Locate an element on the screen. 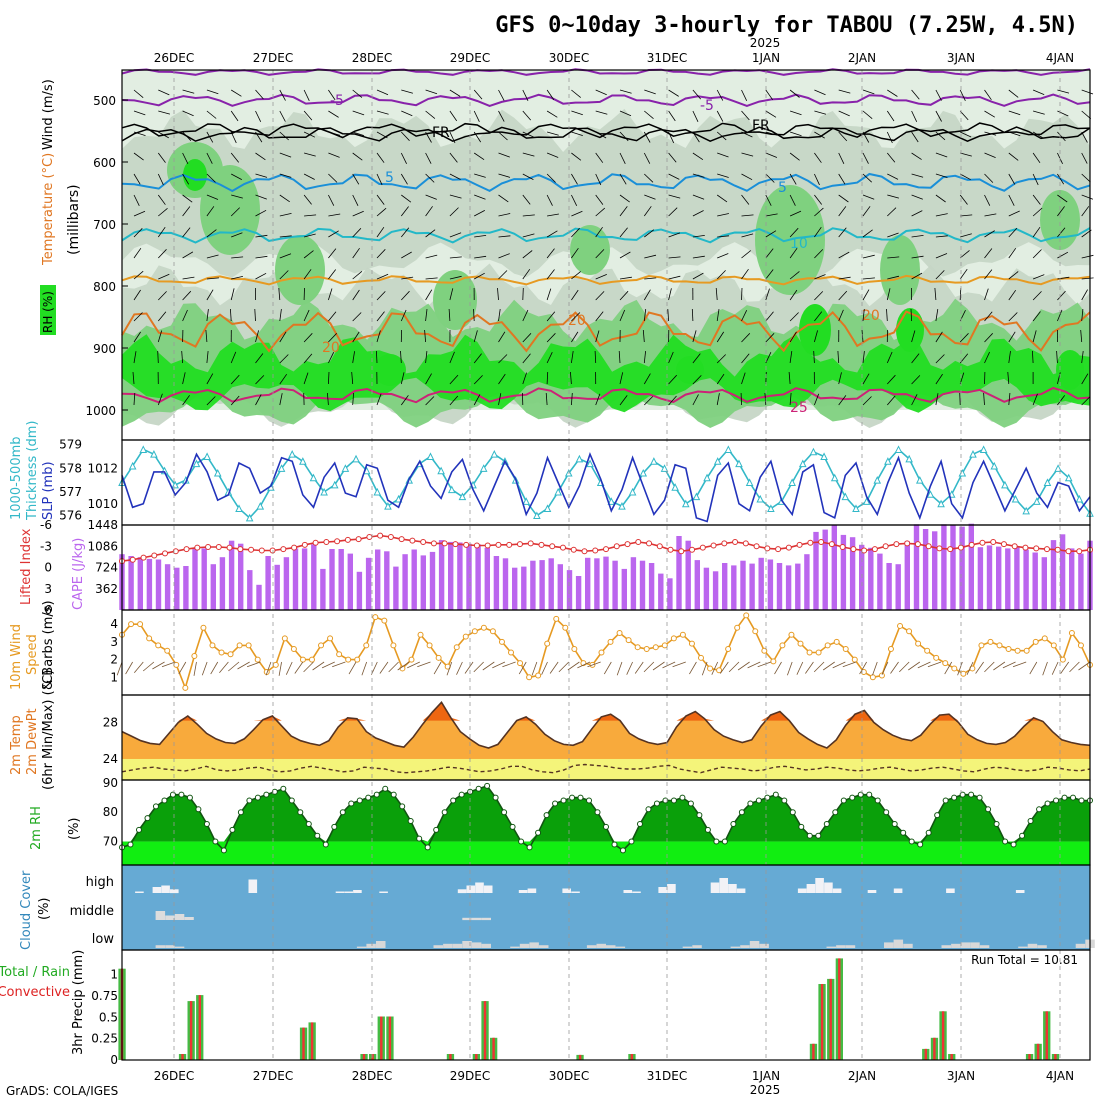  date-label-top-9: 4JAN is located at coordinates (1060, 58).